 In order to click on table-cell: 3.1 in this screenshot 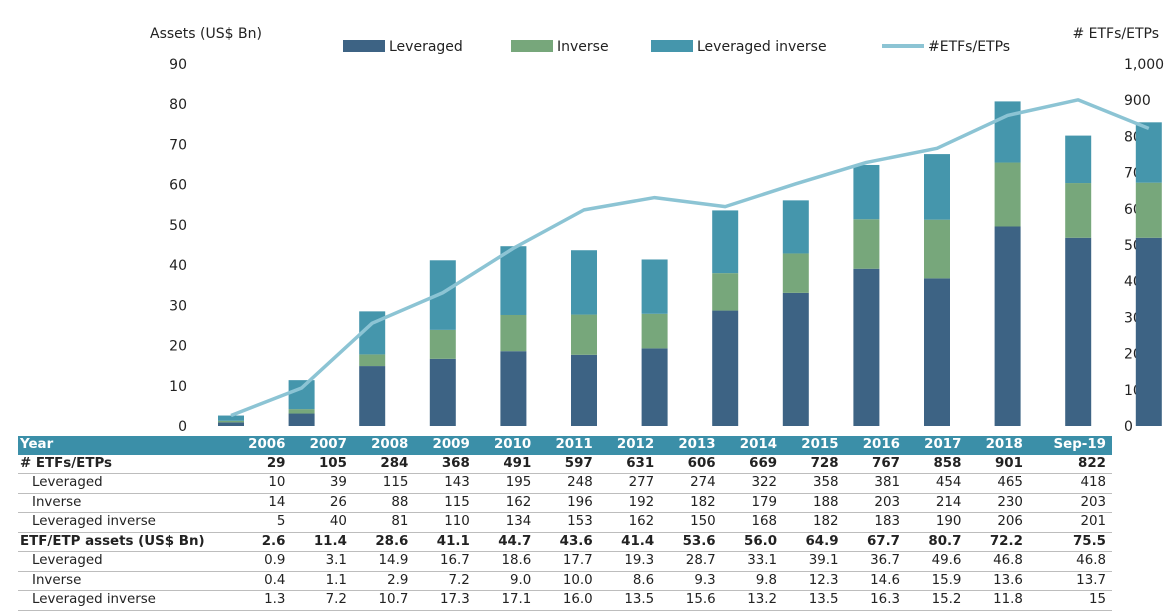, I will do `click(322, 561)`.